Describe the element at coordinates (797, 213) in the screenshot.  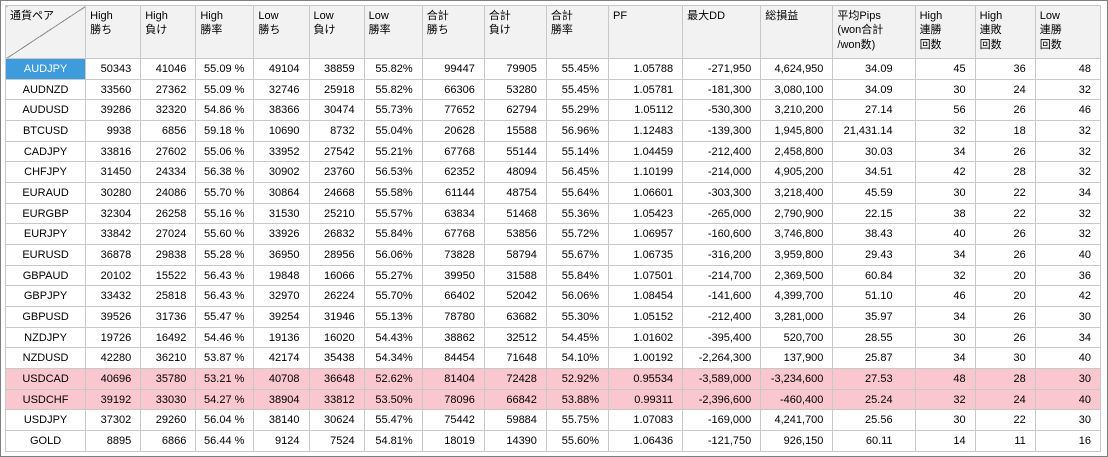
I see `cell-total-pl: 2,790,900` at that location.